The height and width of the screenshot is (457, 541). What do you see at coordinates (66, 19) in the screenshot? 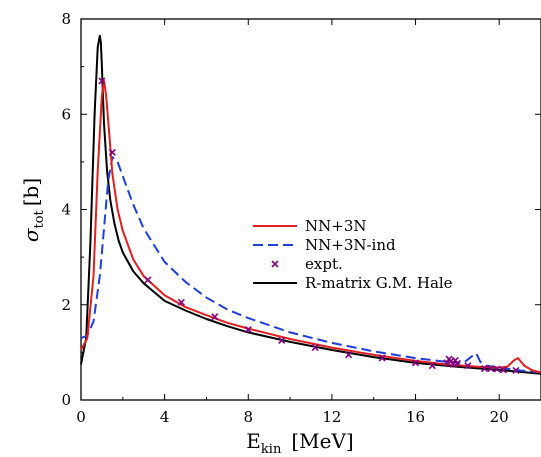
I see `y-tick-label: 8` at bounding box center [66, 19].